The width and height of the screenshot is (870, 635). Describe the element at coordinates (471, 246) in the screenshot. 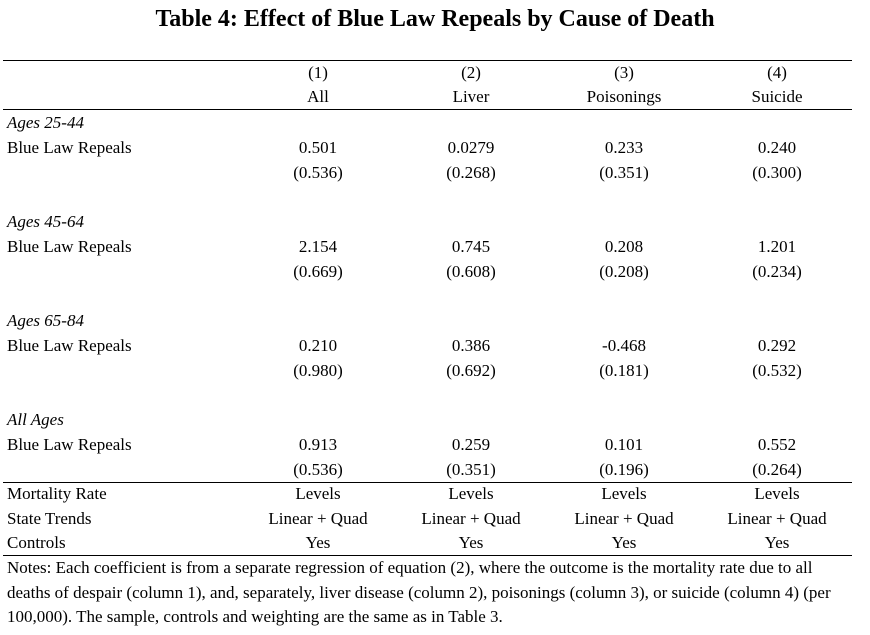

I see `coefficient-cell: 0.745` at that location.